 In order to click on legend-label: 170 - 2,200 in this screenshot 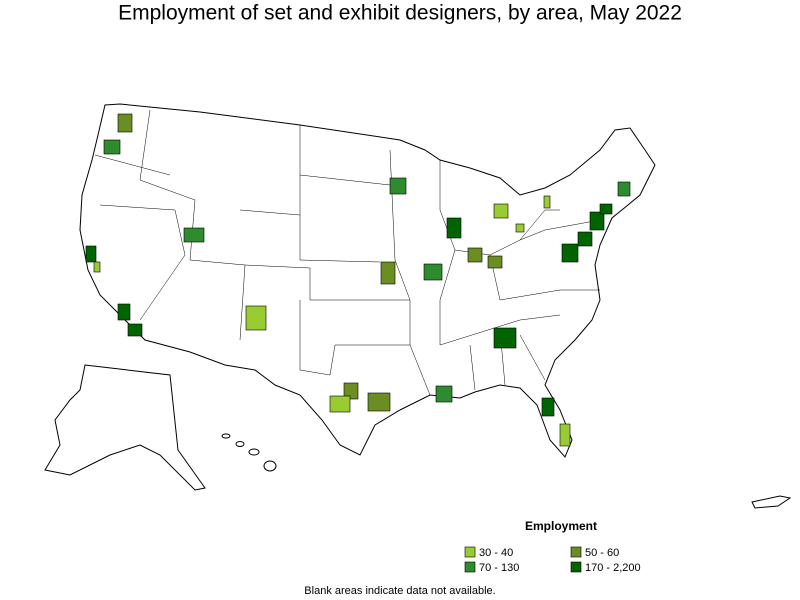, I will do `click(613, 568)`.